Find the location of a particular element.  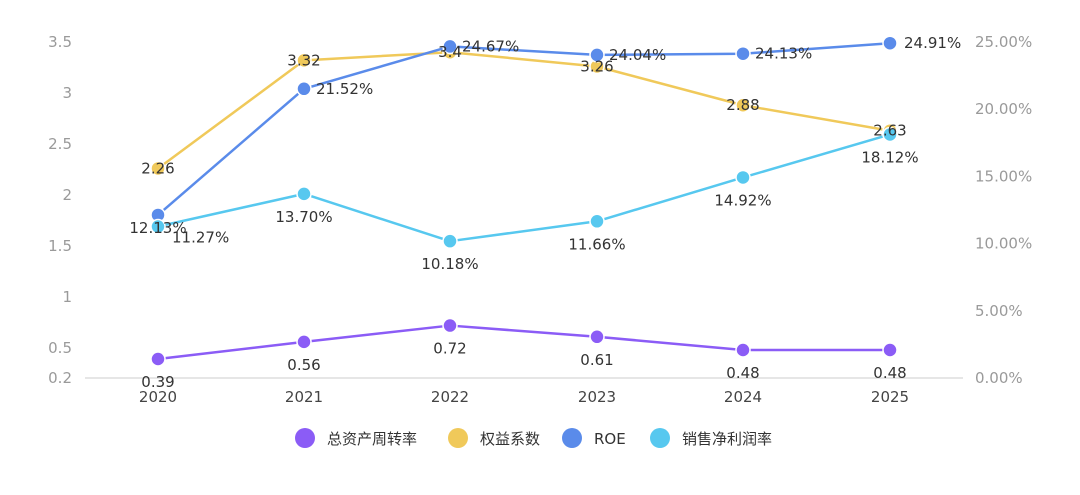

series-equity-multiplier-label: 3.4 is located at coordinates (450, 52).